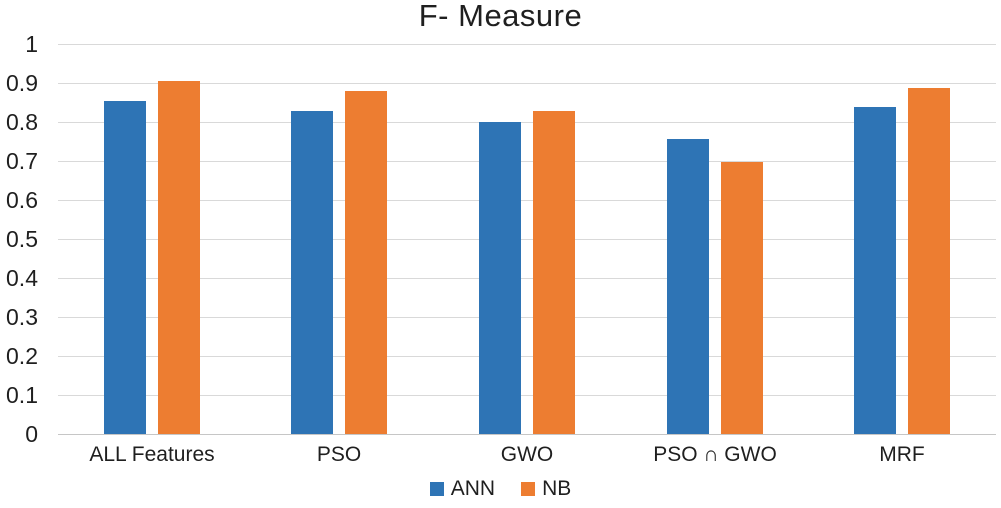 The image size is (1001, 508). Describe the element at coordinates (500, 489) in the screenshot. I see `legend: ANN NB` at that location.